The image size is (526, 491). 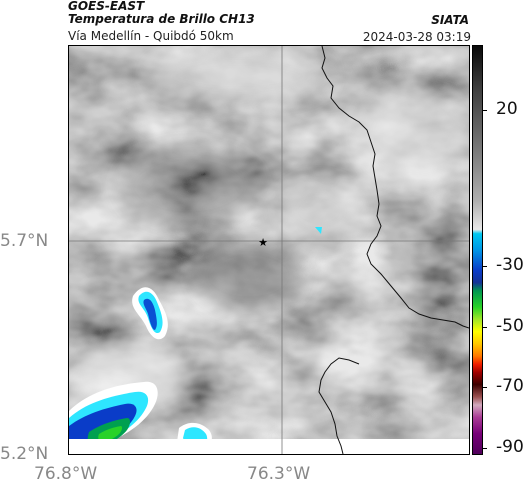 What do you see at coordinates (510, 386) in the screenshot?
I see `colorbar-label: -70` at bounding box center [510, 386].